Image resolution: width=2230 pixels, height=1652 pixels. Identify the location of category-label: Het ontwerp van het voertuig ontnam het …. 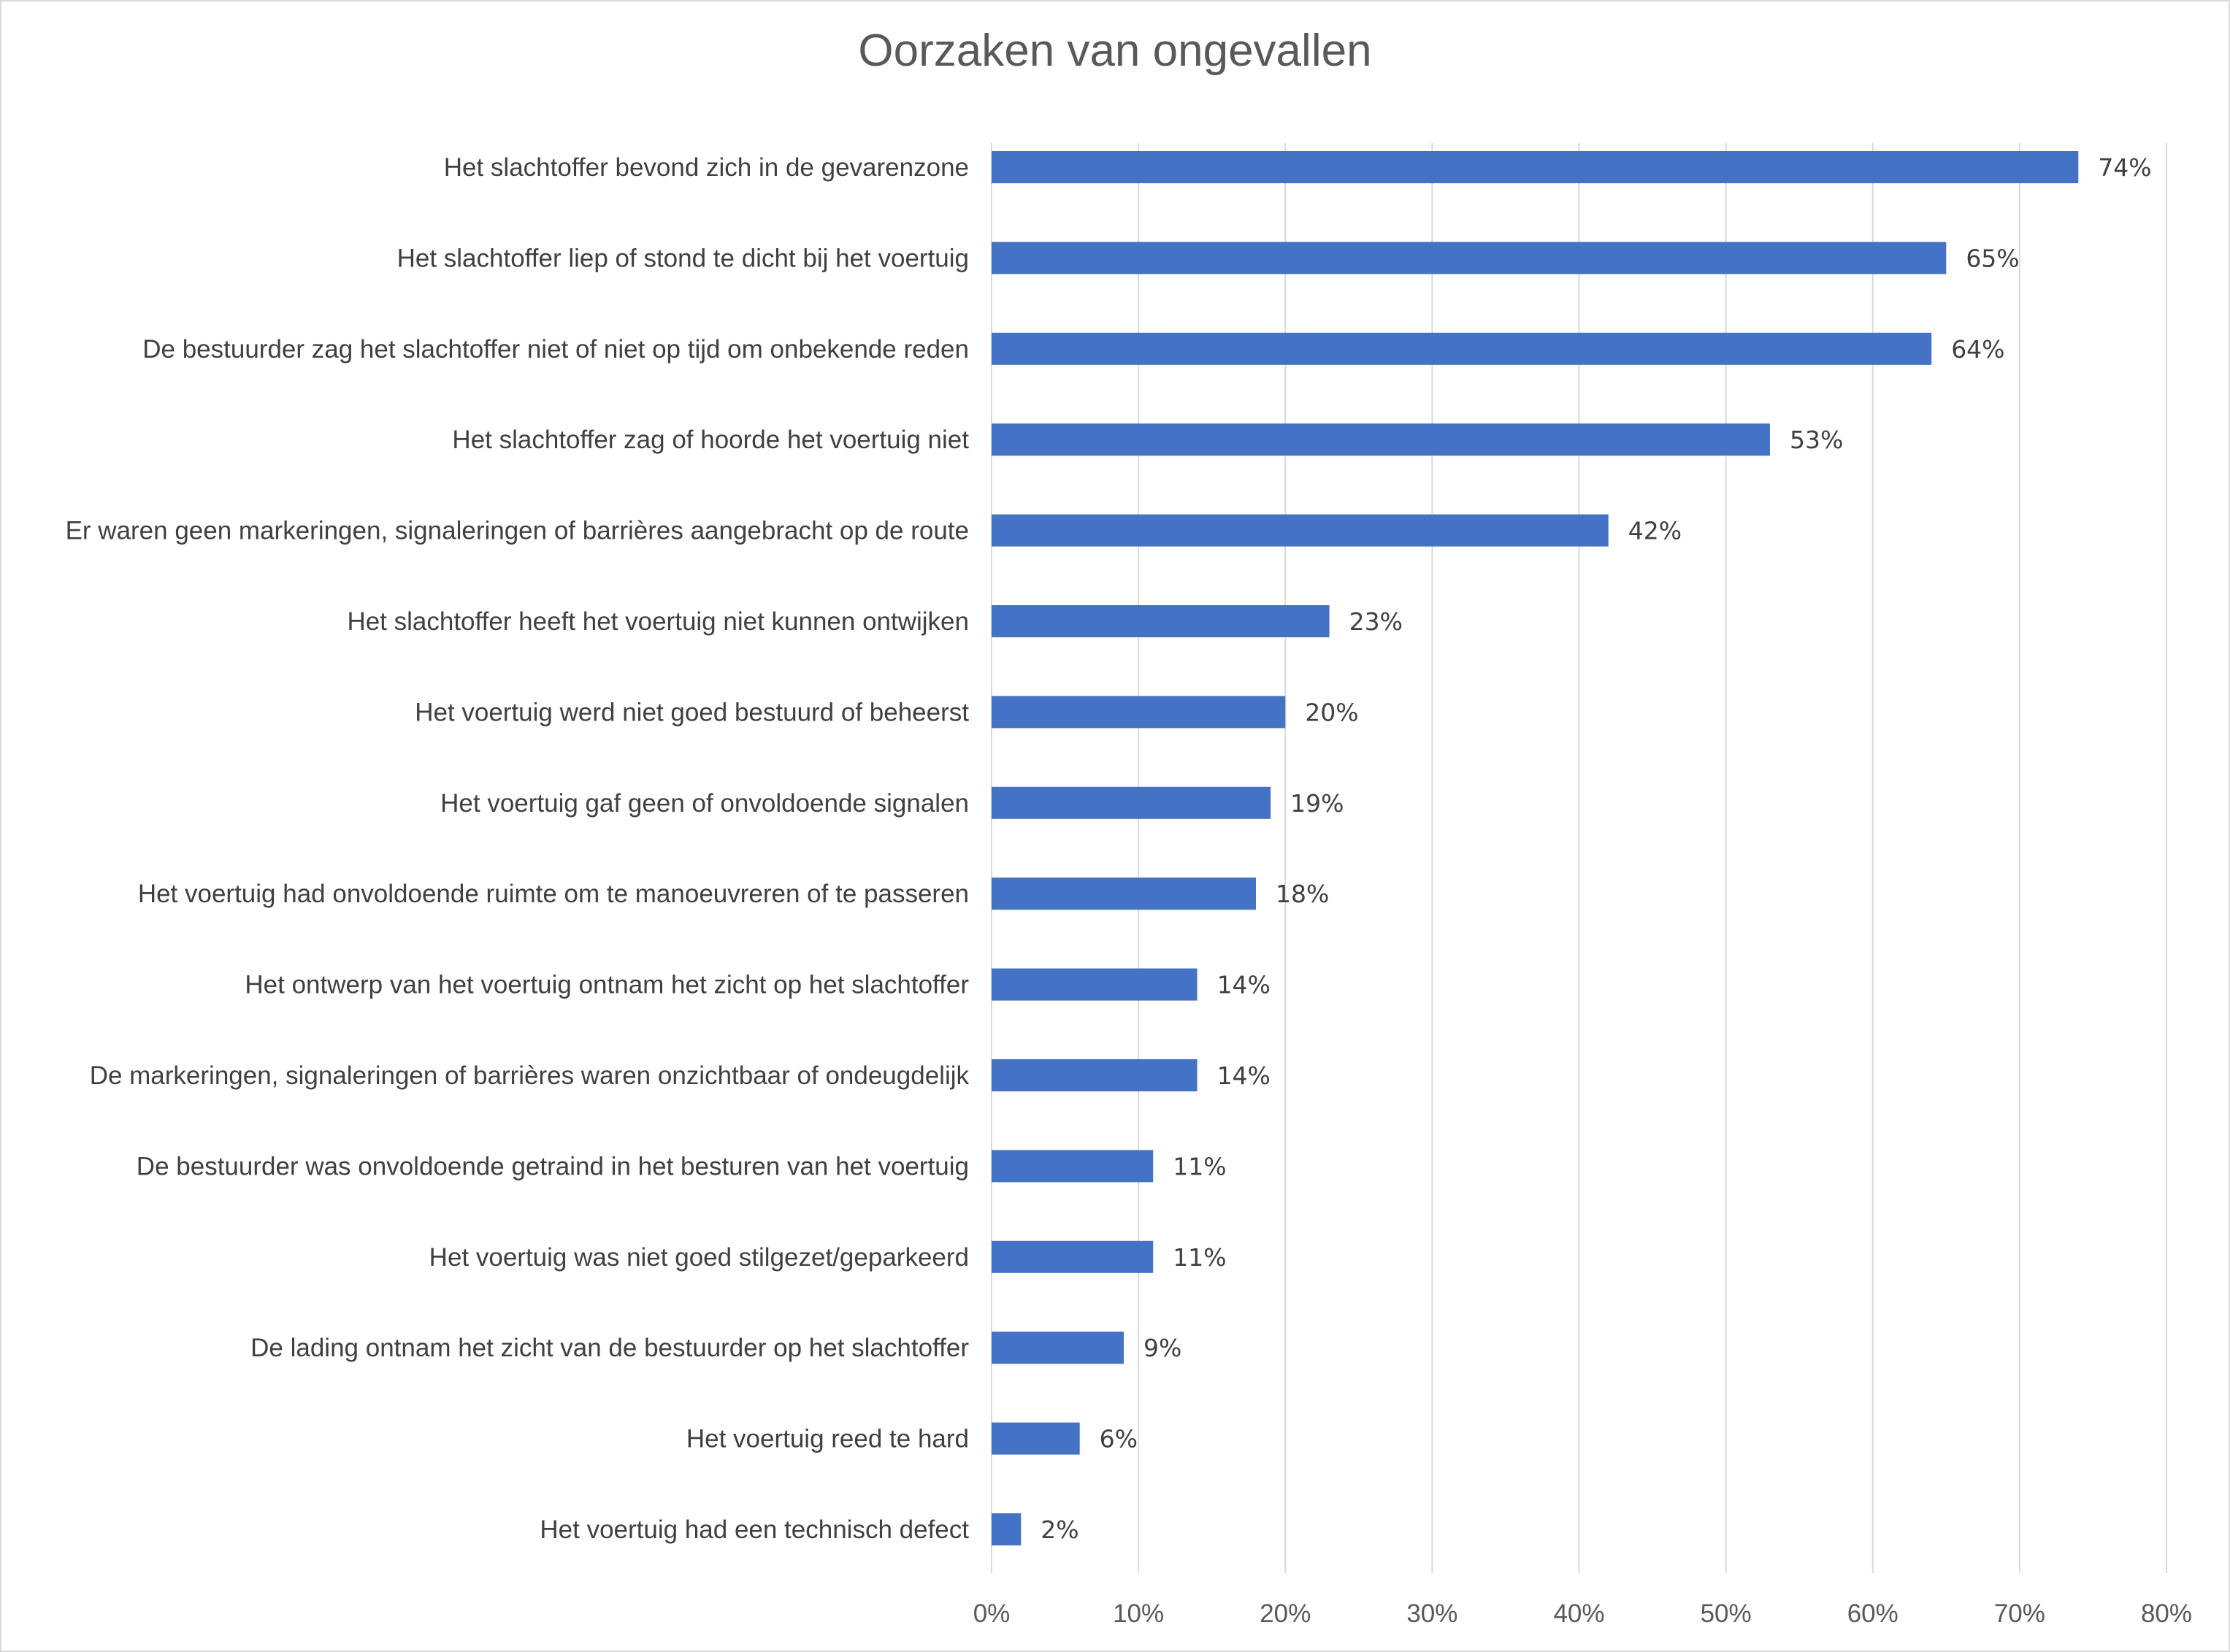
(607, 985).